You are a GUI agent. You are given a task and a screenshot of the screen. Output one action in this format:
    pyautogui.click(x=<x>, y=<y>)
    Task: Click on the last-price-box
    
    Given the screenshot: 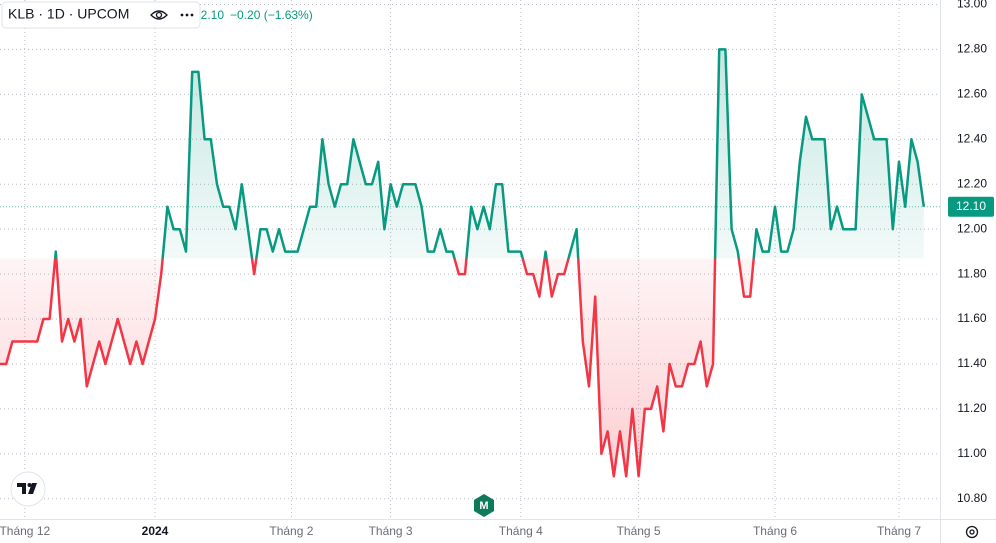 What is the action you would take?
    pyautogui.click(x=971, y=206)
    